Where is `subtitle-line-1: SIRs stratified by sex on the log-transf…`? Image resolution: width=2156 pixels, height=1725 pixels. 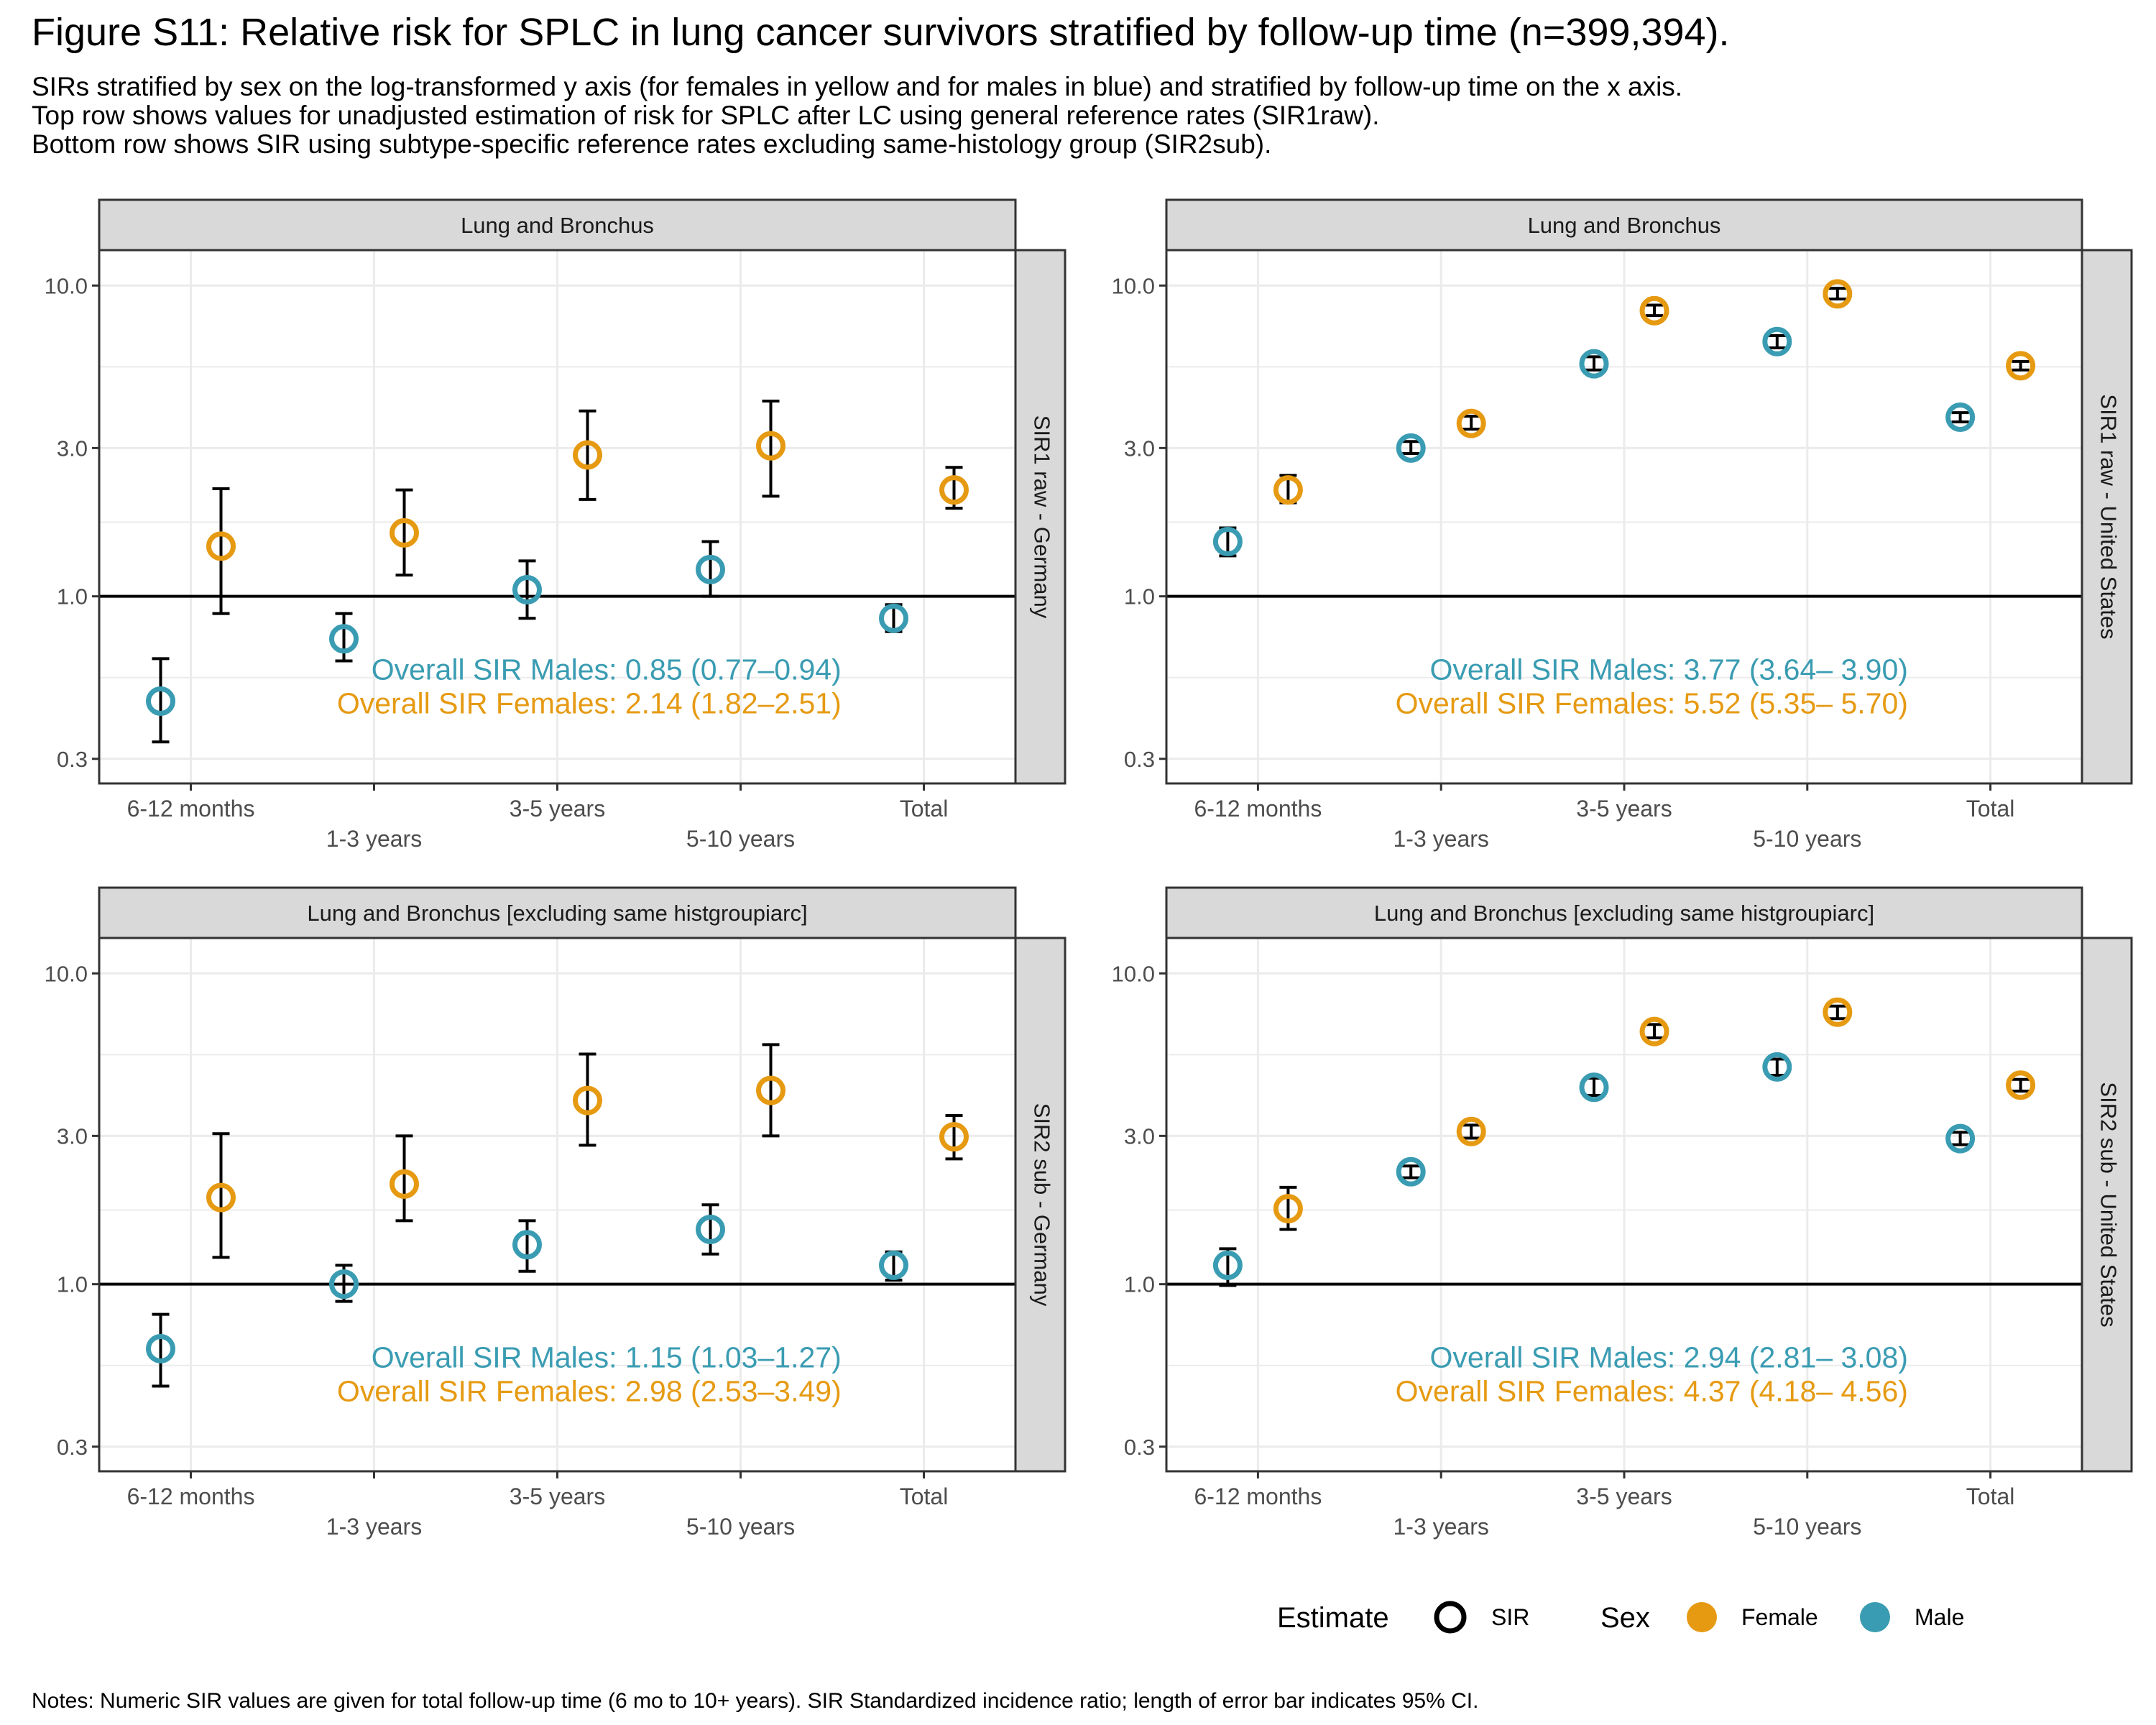
subtitle-line-1: SIRs stratified by sex on the log-transf… is located at coordinates (857, 86).